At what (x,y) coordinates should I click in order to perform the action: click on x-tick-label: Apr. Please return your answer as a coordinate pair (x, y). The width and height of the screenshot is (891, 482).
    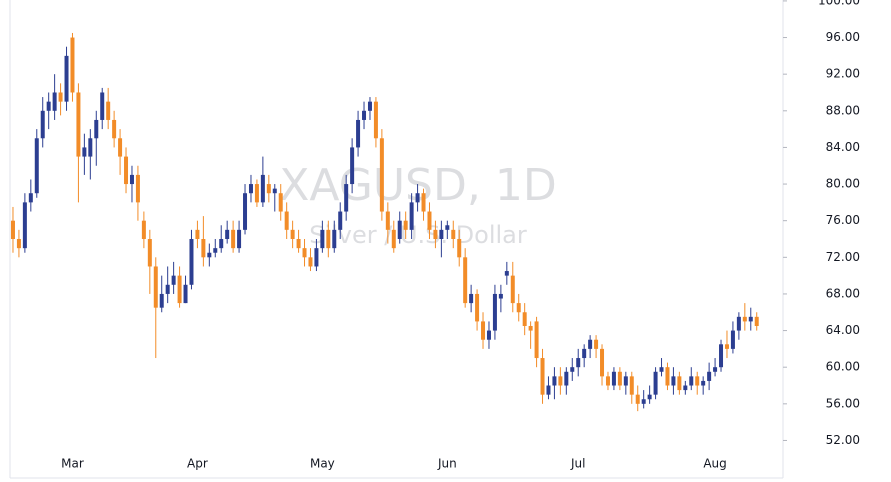
    Looking at the image, I should click on (197, 464).